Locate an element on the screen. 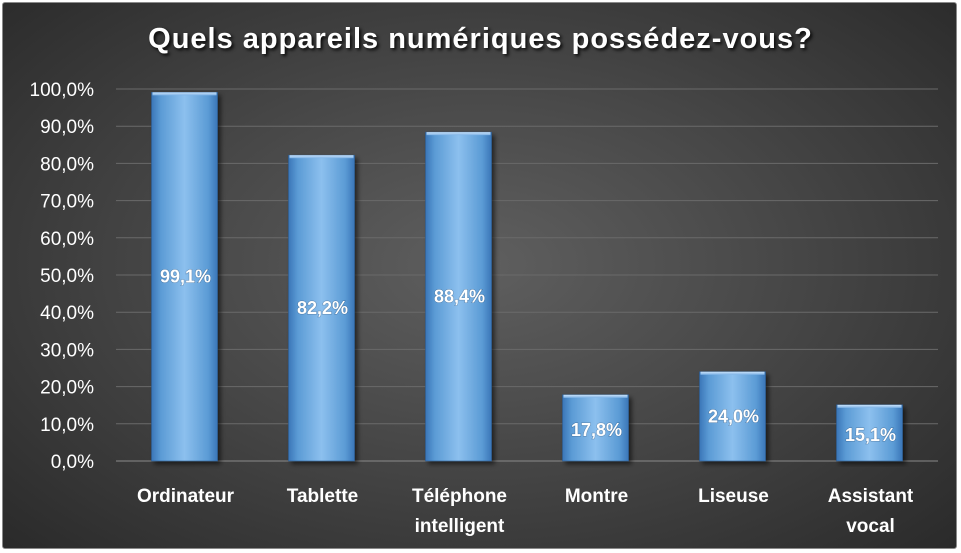 This screenshot has width=961, height=553. data-label: 15,1% is located at coordinates (870, 435).